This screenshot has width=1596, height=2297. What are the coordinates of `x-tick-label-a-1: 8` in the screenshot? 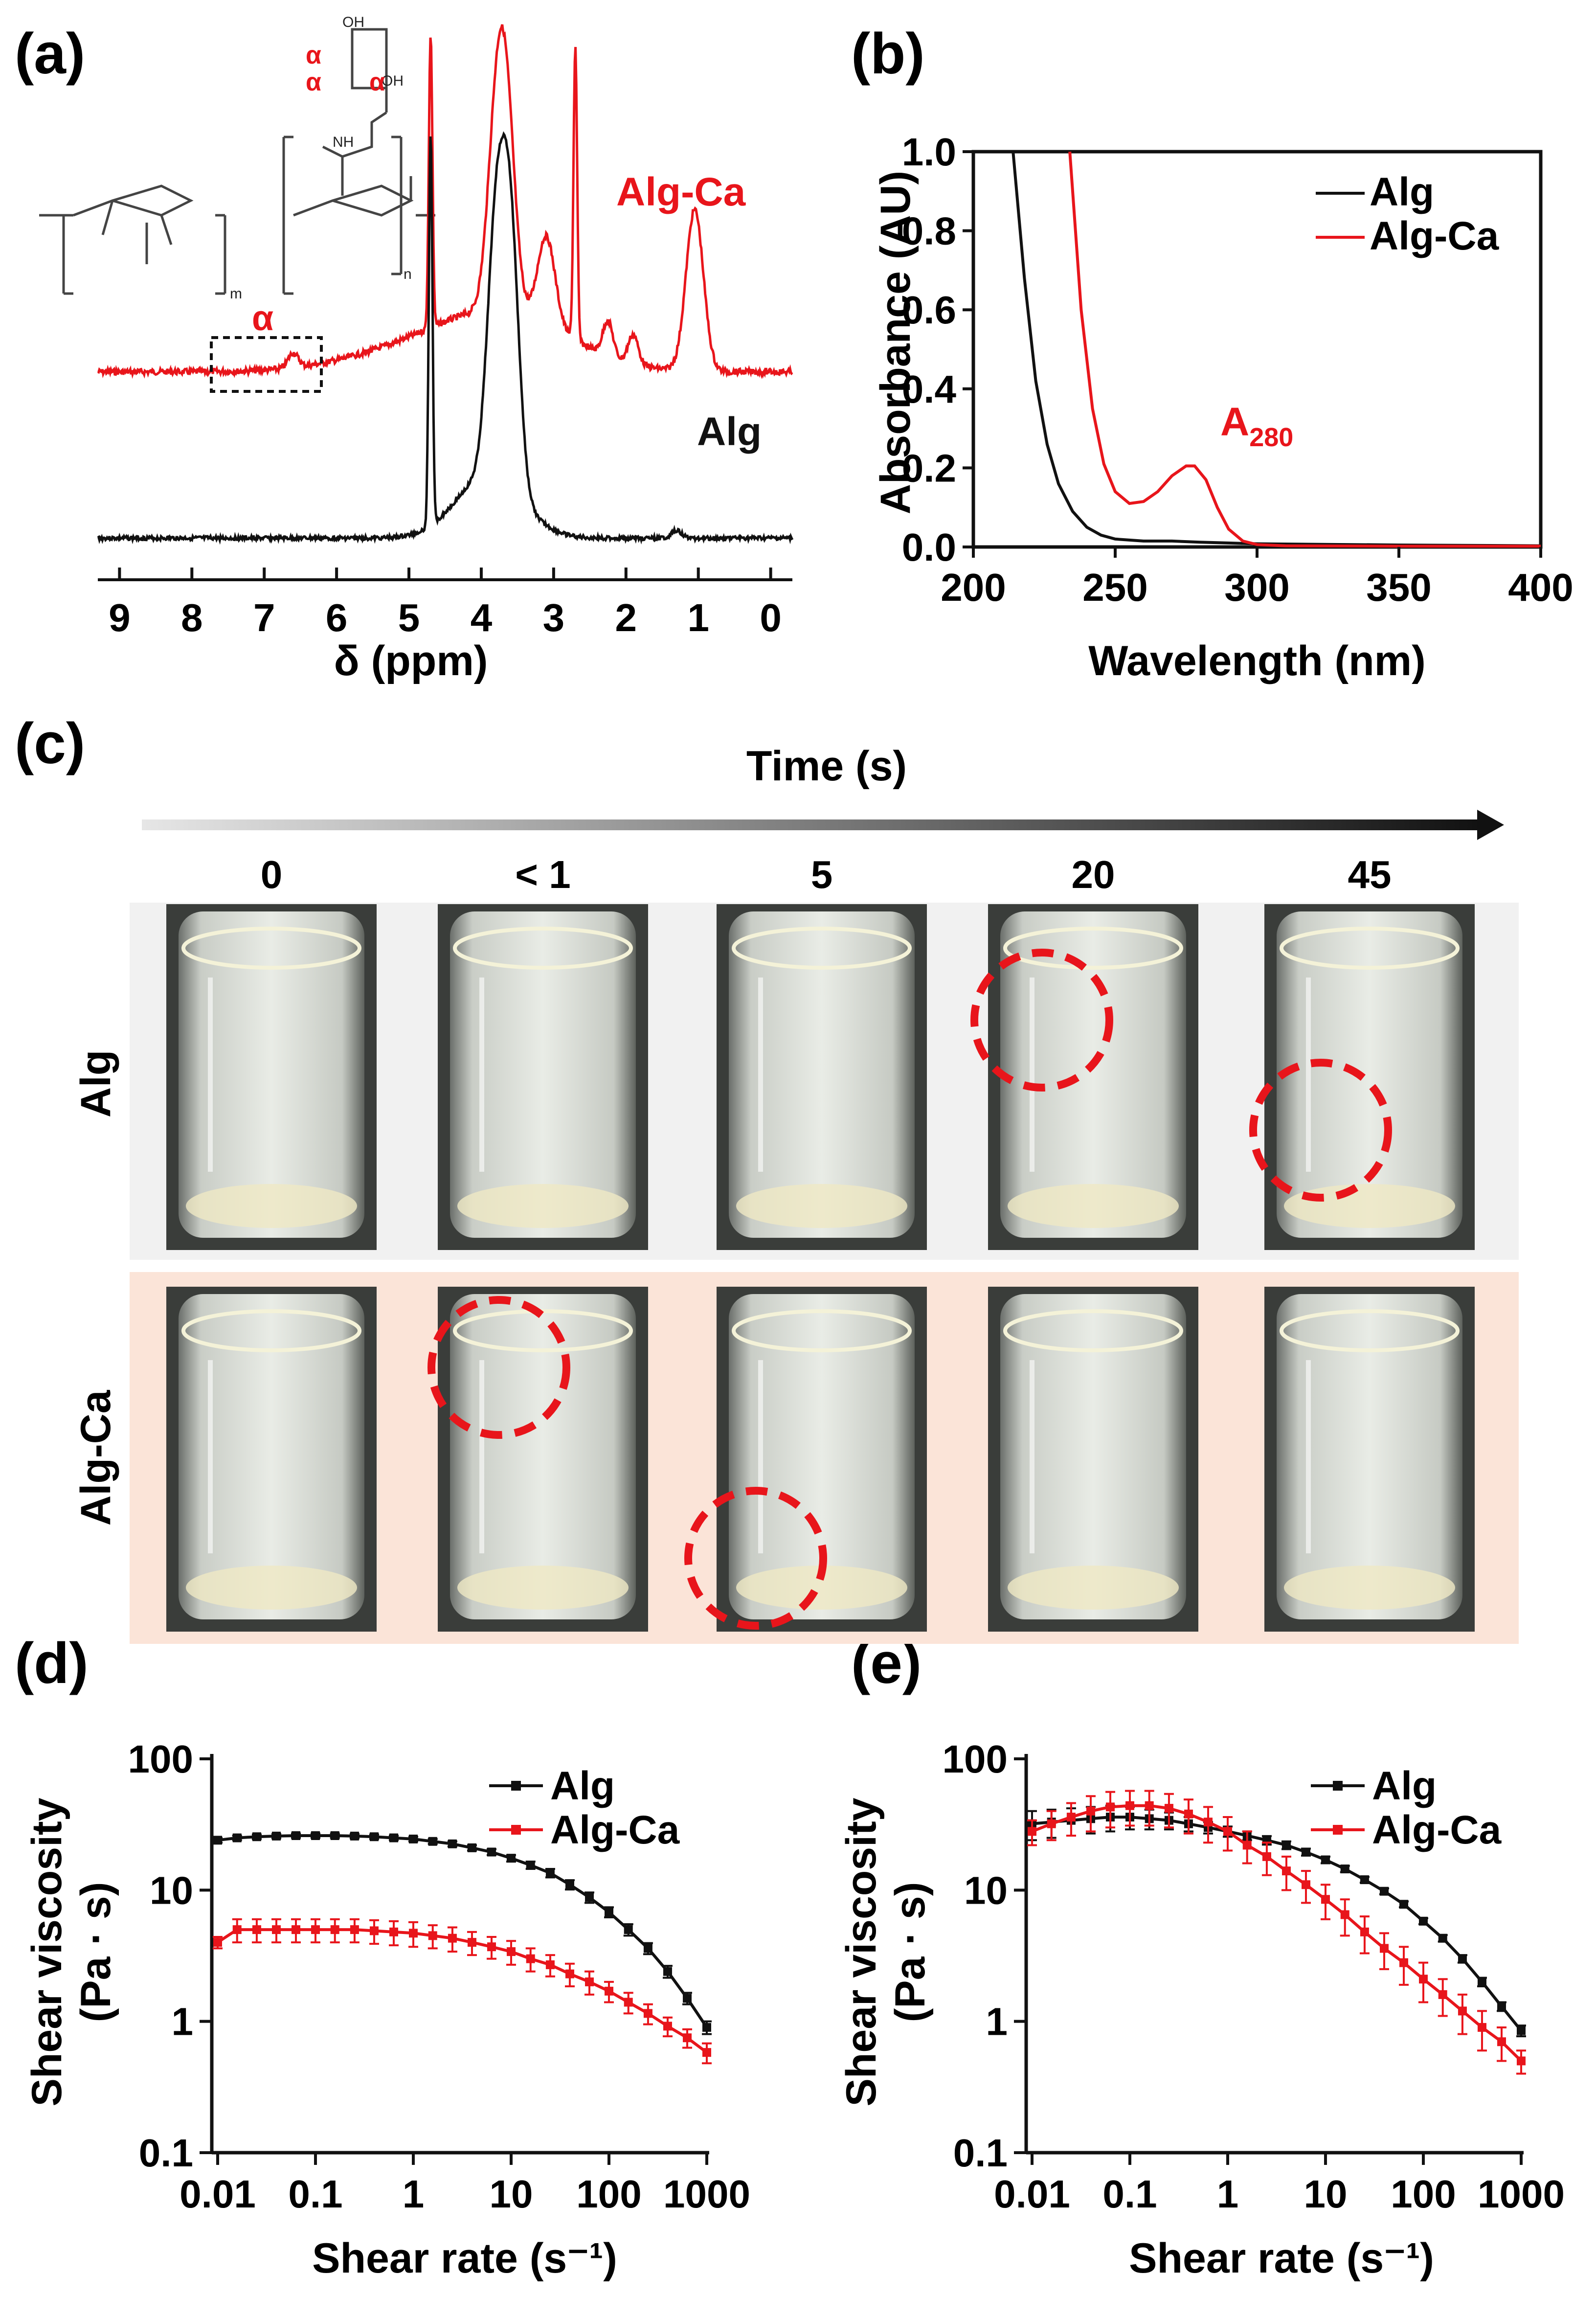 It's located at (192, 617).